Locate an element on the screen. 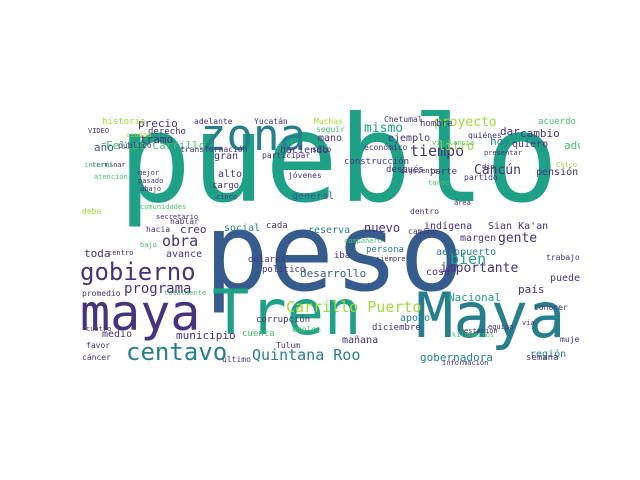 This screenshot has height=480, width=640. word-haciendo: haciendo is located at coordinates (304, 150).